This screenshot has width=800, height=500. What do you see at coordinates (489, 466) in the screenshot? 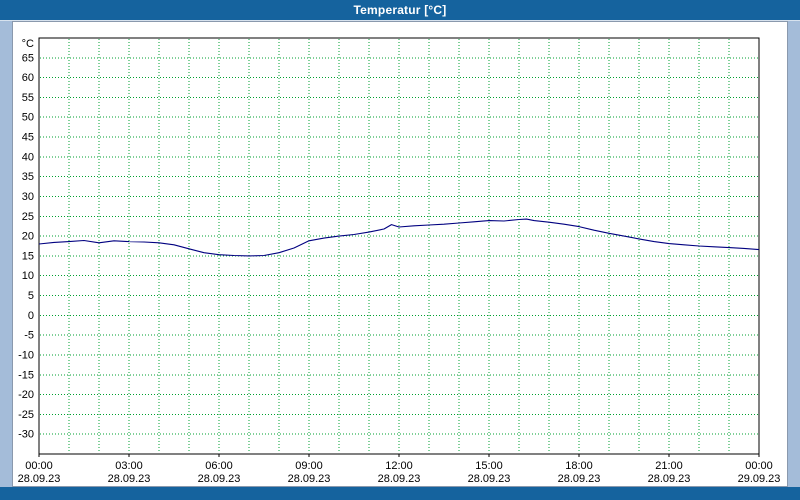
I see `x-tick-time-label: 15:00` at bounding box center [489, 466].